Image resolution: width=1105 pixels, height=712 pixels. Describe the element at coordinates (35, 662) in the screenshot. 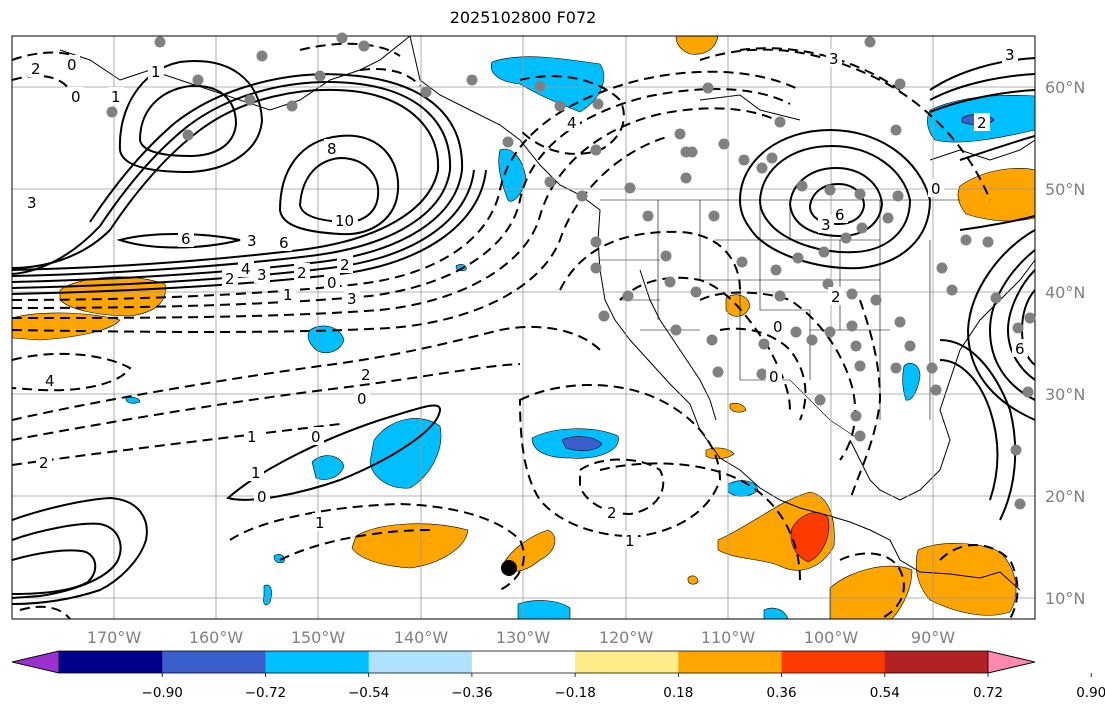

I see `colorbar-low-extend` at that location.